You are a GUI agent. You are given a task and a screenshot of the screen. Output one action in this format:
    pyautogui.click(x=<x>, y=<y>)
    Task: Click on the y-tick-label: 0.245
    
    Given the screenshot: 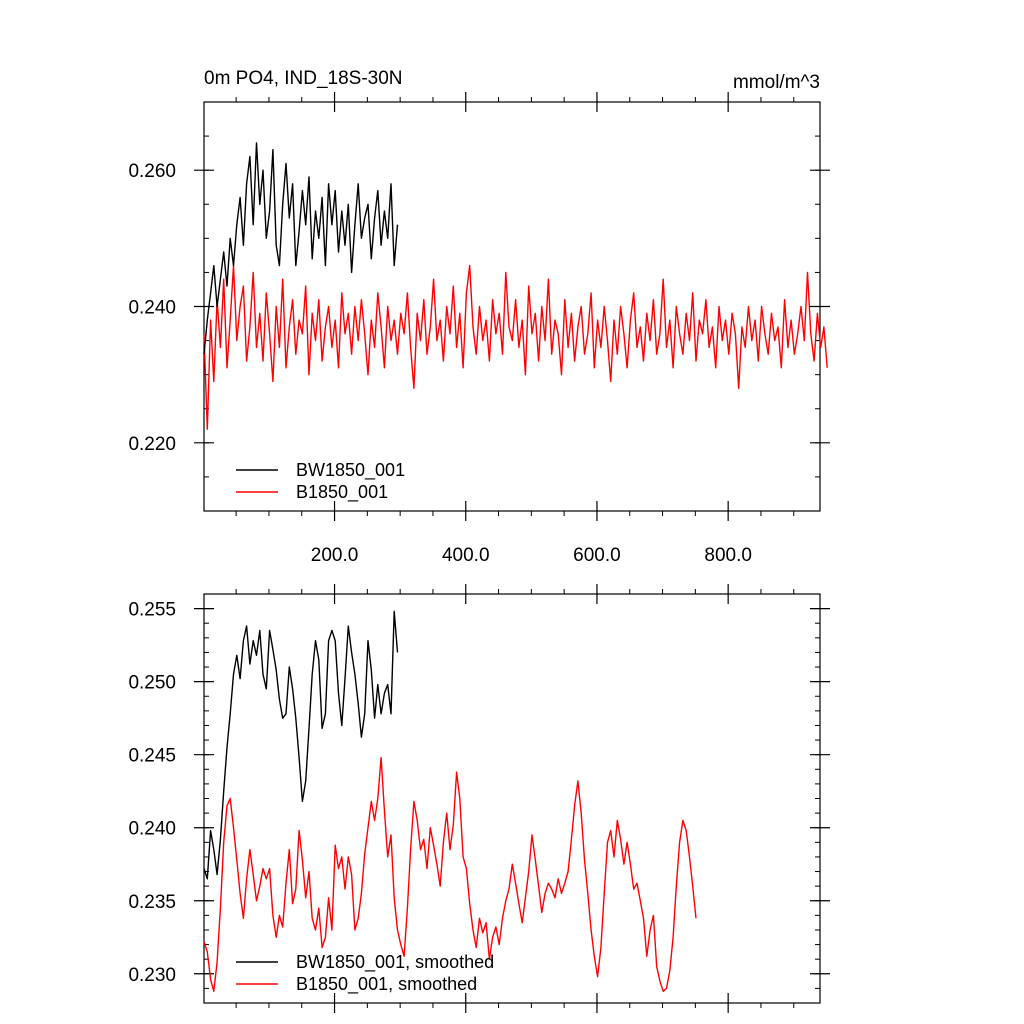 What is the action you would take?
    pyautogui.click(x=152, y=756)
    